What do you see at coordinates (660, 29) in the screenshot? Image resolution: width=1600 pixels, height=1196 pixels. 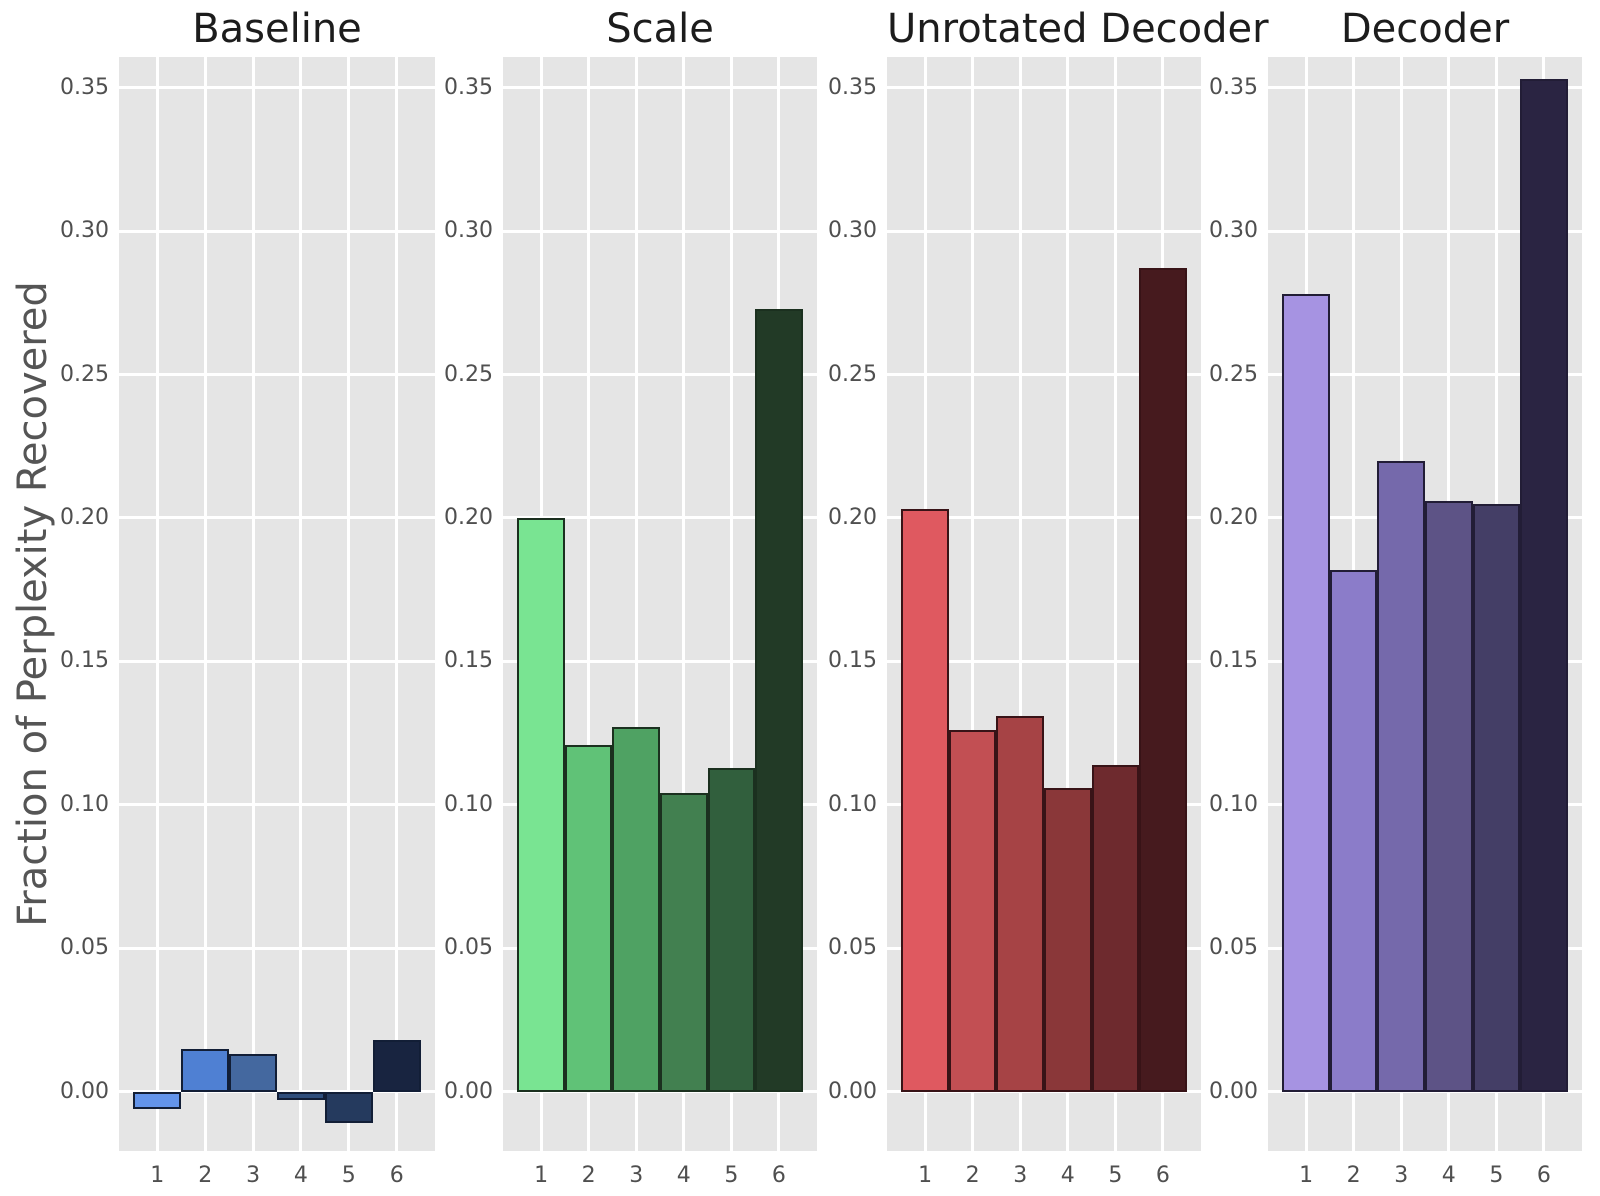 I see `panel-title-scale: Scale` at bounding box center [660, 29].